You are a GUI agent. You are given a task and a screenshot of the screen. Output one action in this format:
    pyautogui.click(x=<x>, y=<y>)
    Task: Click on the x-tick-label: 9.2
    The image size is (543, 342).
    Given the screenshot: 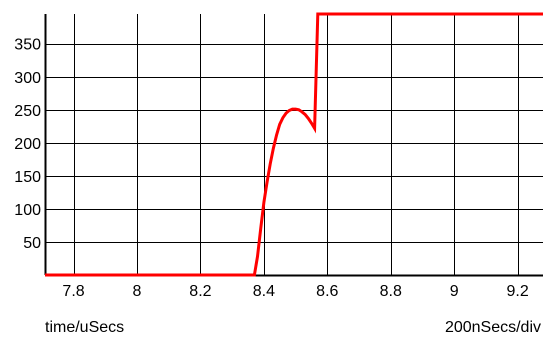 What is the action you would take?
    pyautogui.click(x=517, y=291)
    